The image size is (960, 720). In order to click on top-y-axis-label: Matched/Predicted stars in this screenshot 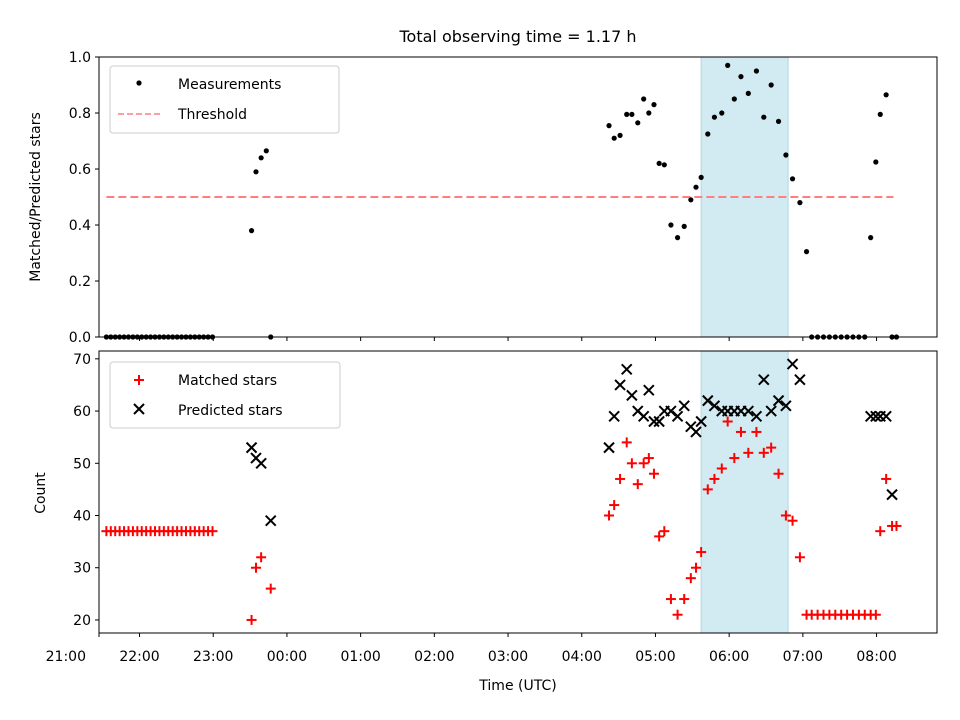, I will do `click(36, 197)`.